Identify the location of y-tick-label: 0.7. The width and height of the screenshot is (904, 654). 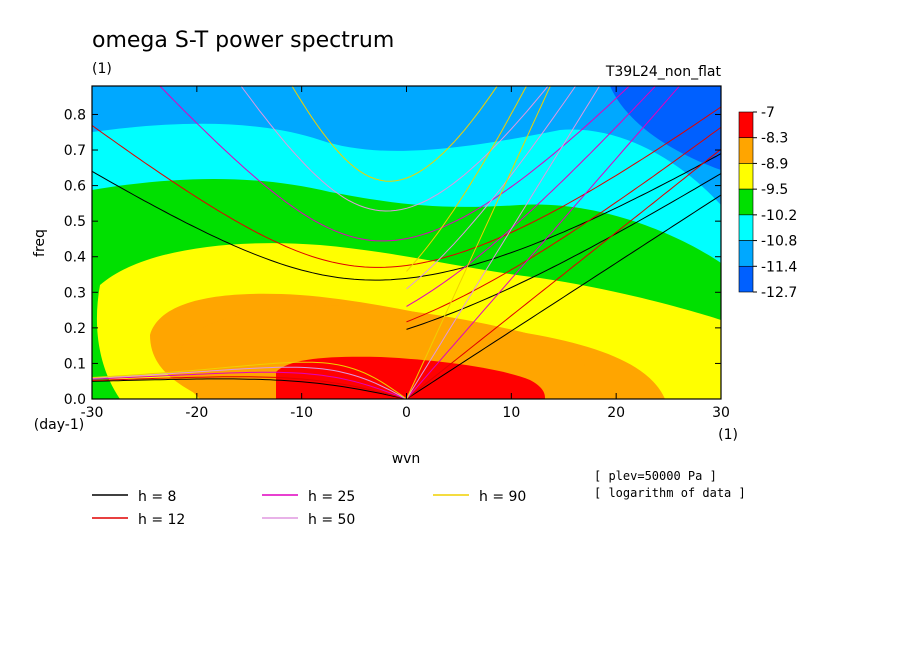
(75, 151).